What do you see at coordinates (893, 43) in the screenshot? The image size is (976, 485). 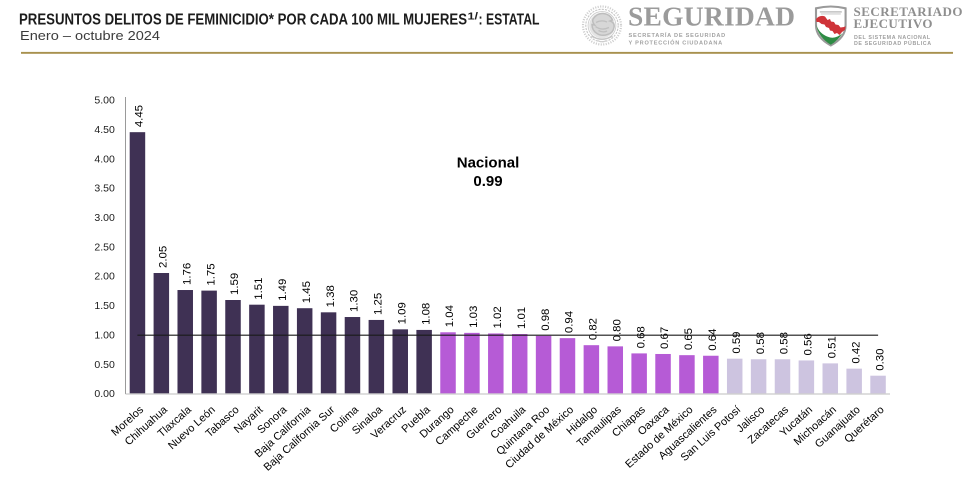 I see `svg-text: DE SEGURIDAD PÚBLICA` at bounding box center [893, 43].